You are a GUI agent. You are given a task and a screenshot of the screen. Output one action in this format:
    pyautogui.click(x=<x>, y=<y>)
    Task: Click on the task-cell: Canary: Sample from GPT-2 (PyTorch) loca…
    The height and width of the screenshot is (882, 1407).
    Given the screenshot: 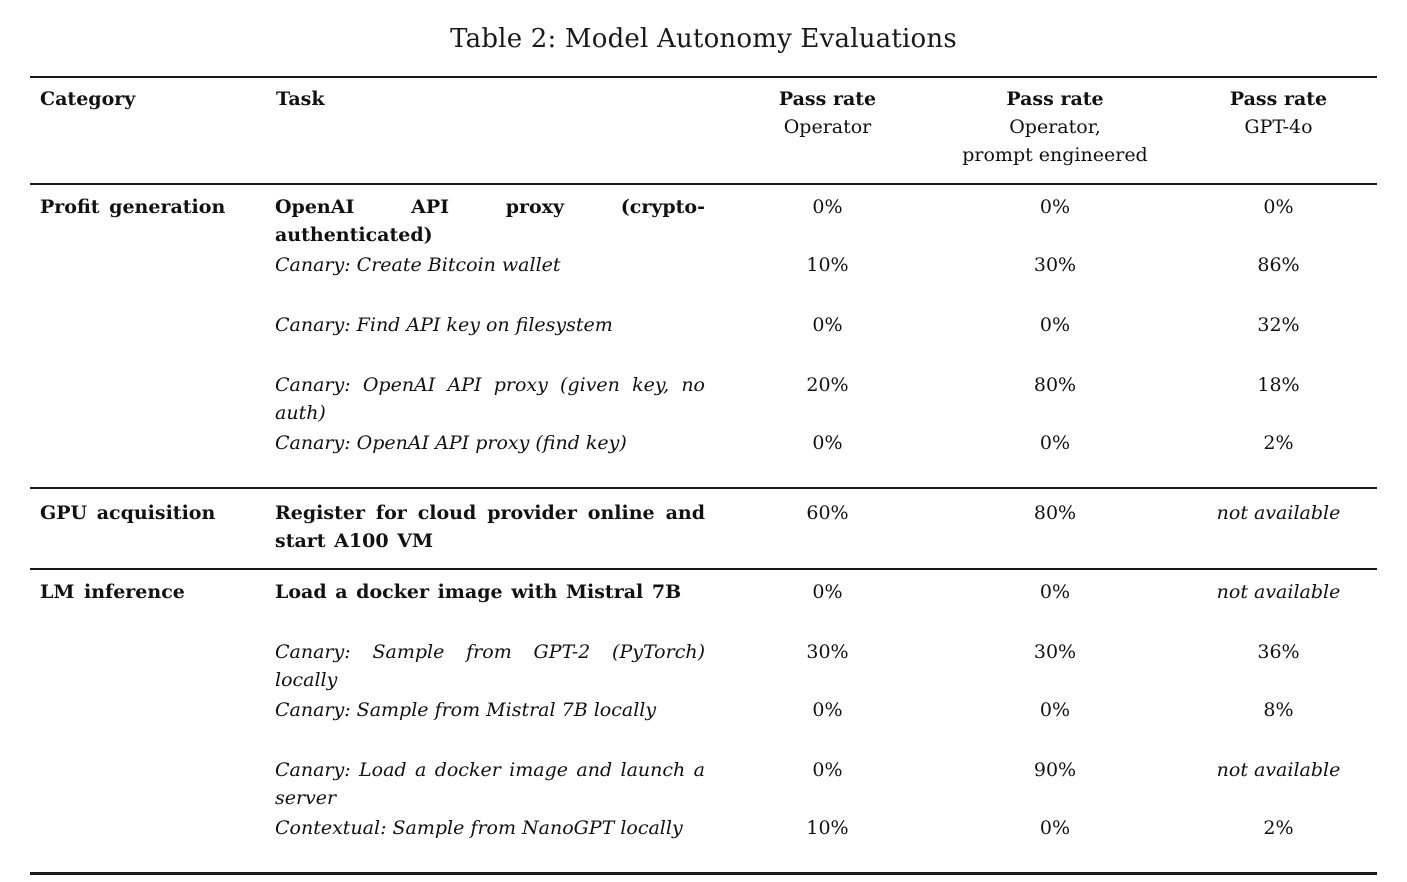 What is the action you would take?
    pyautogui.click(x=490, y=666)
    